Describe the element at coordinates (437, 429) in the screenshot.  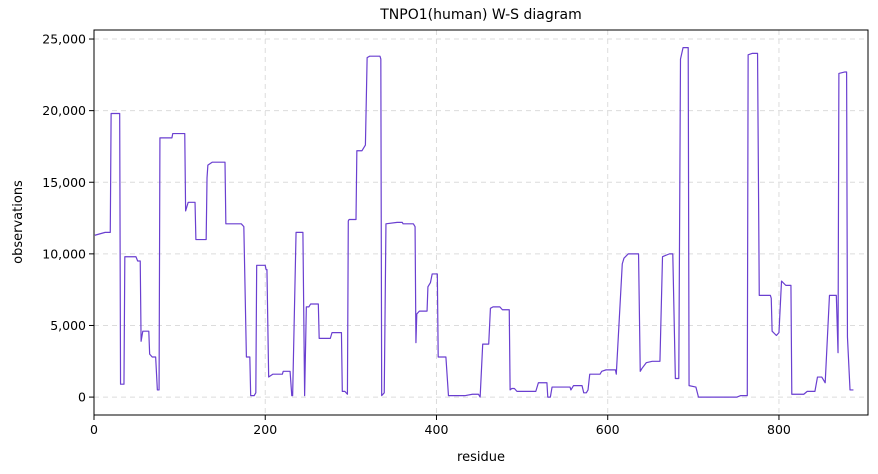
I see `x-tick-label: 400` at that location.